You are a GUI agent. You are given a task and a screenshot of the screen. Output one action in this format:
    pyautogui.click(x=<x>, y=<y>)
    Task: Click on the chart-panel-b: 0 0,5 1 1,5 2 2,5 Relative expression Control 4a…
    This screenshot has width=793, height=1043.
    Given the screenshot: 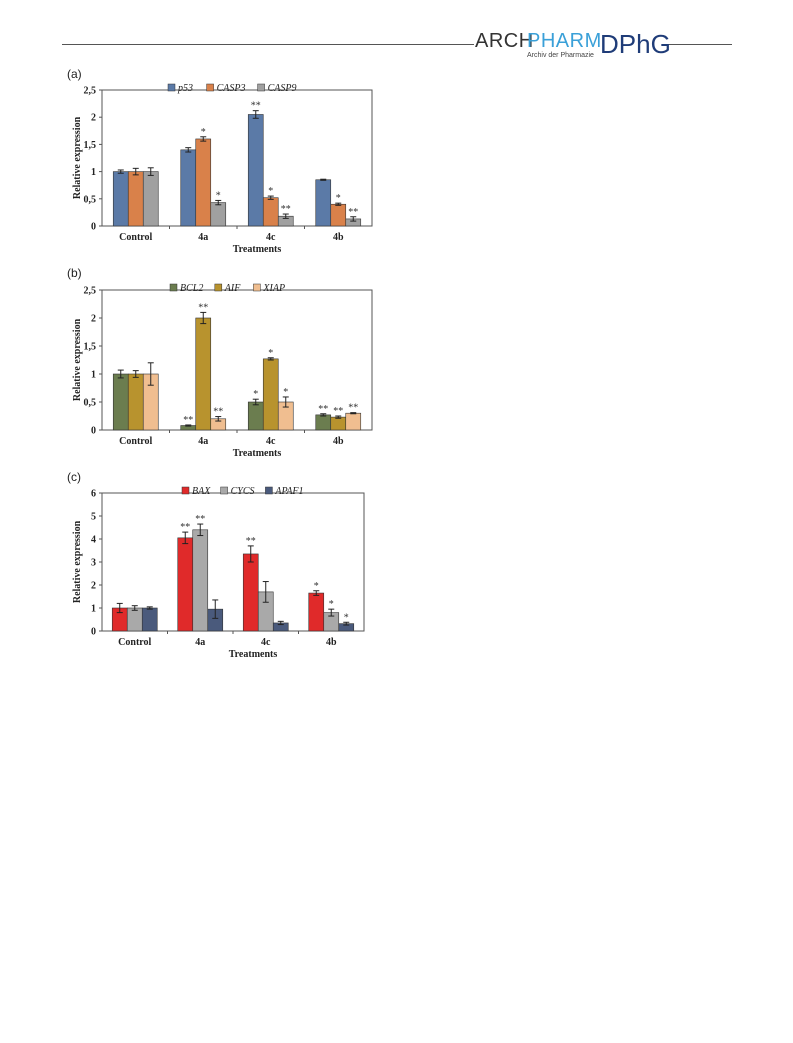 What is the action you would take?
    pyautogui.click(x=222, y=371)
    